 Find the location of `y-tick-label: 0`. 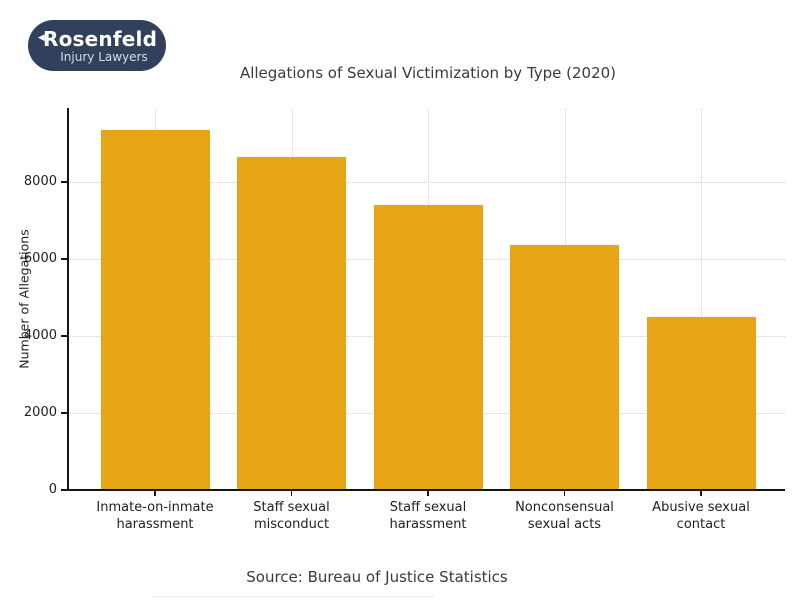

y-tick-label: 0 is located at coordinates (52, 489).